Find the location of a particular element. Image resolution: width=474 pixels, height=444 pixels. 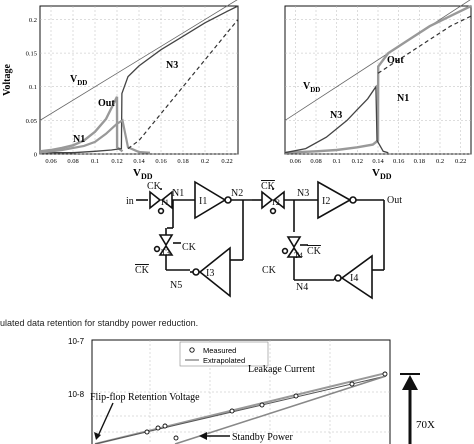

left-series-n1 is located at coordinates (95, 136).